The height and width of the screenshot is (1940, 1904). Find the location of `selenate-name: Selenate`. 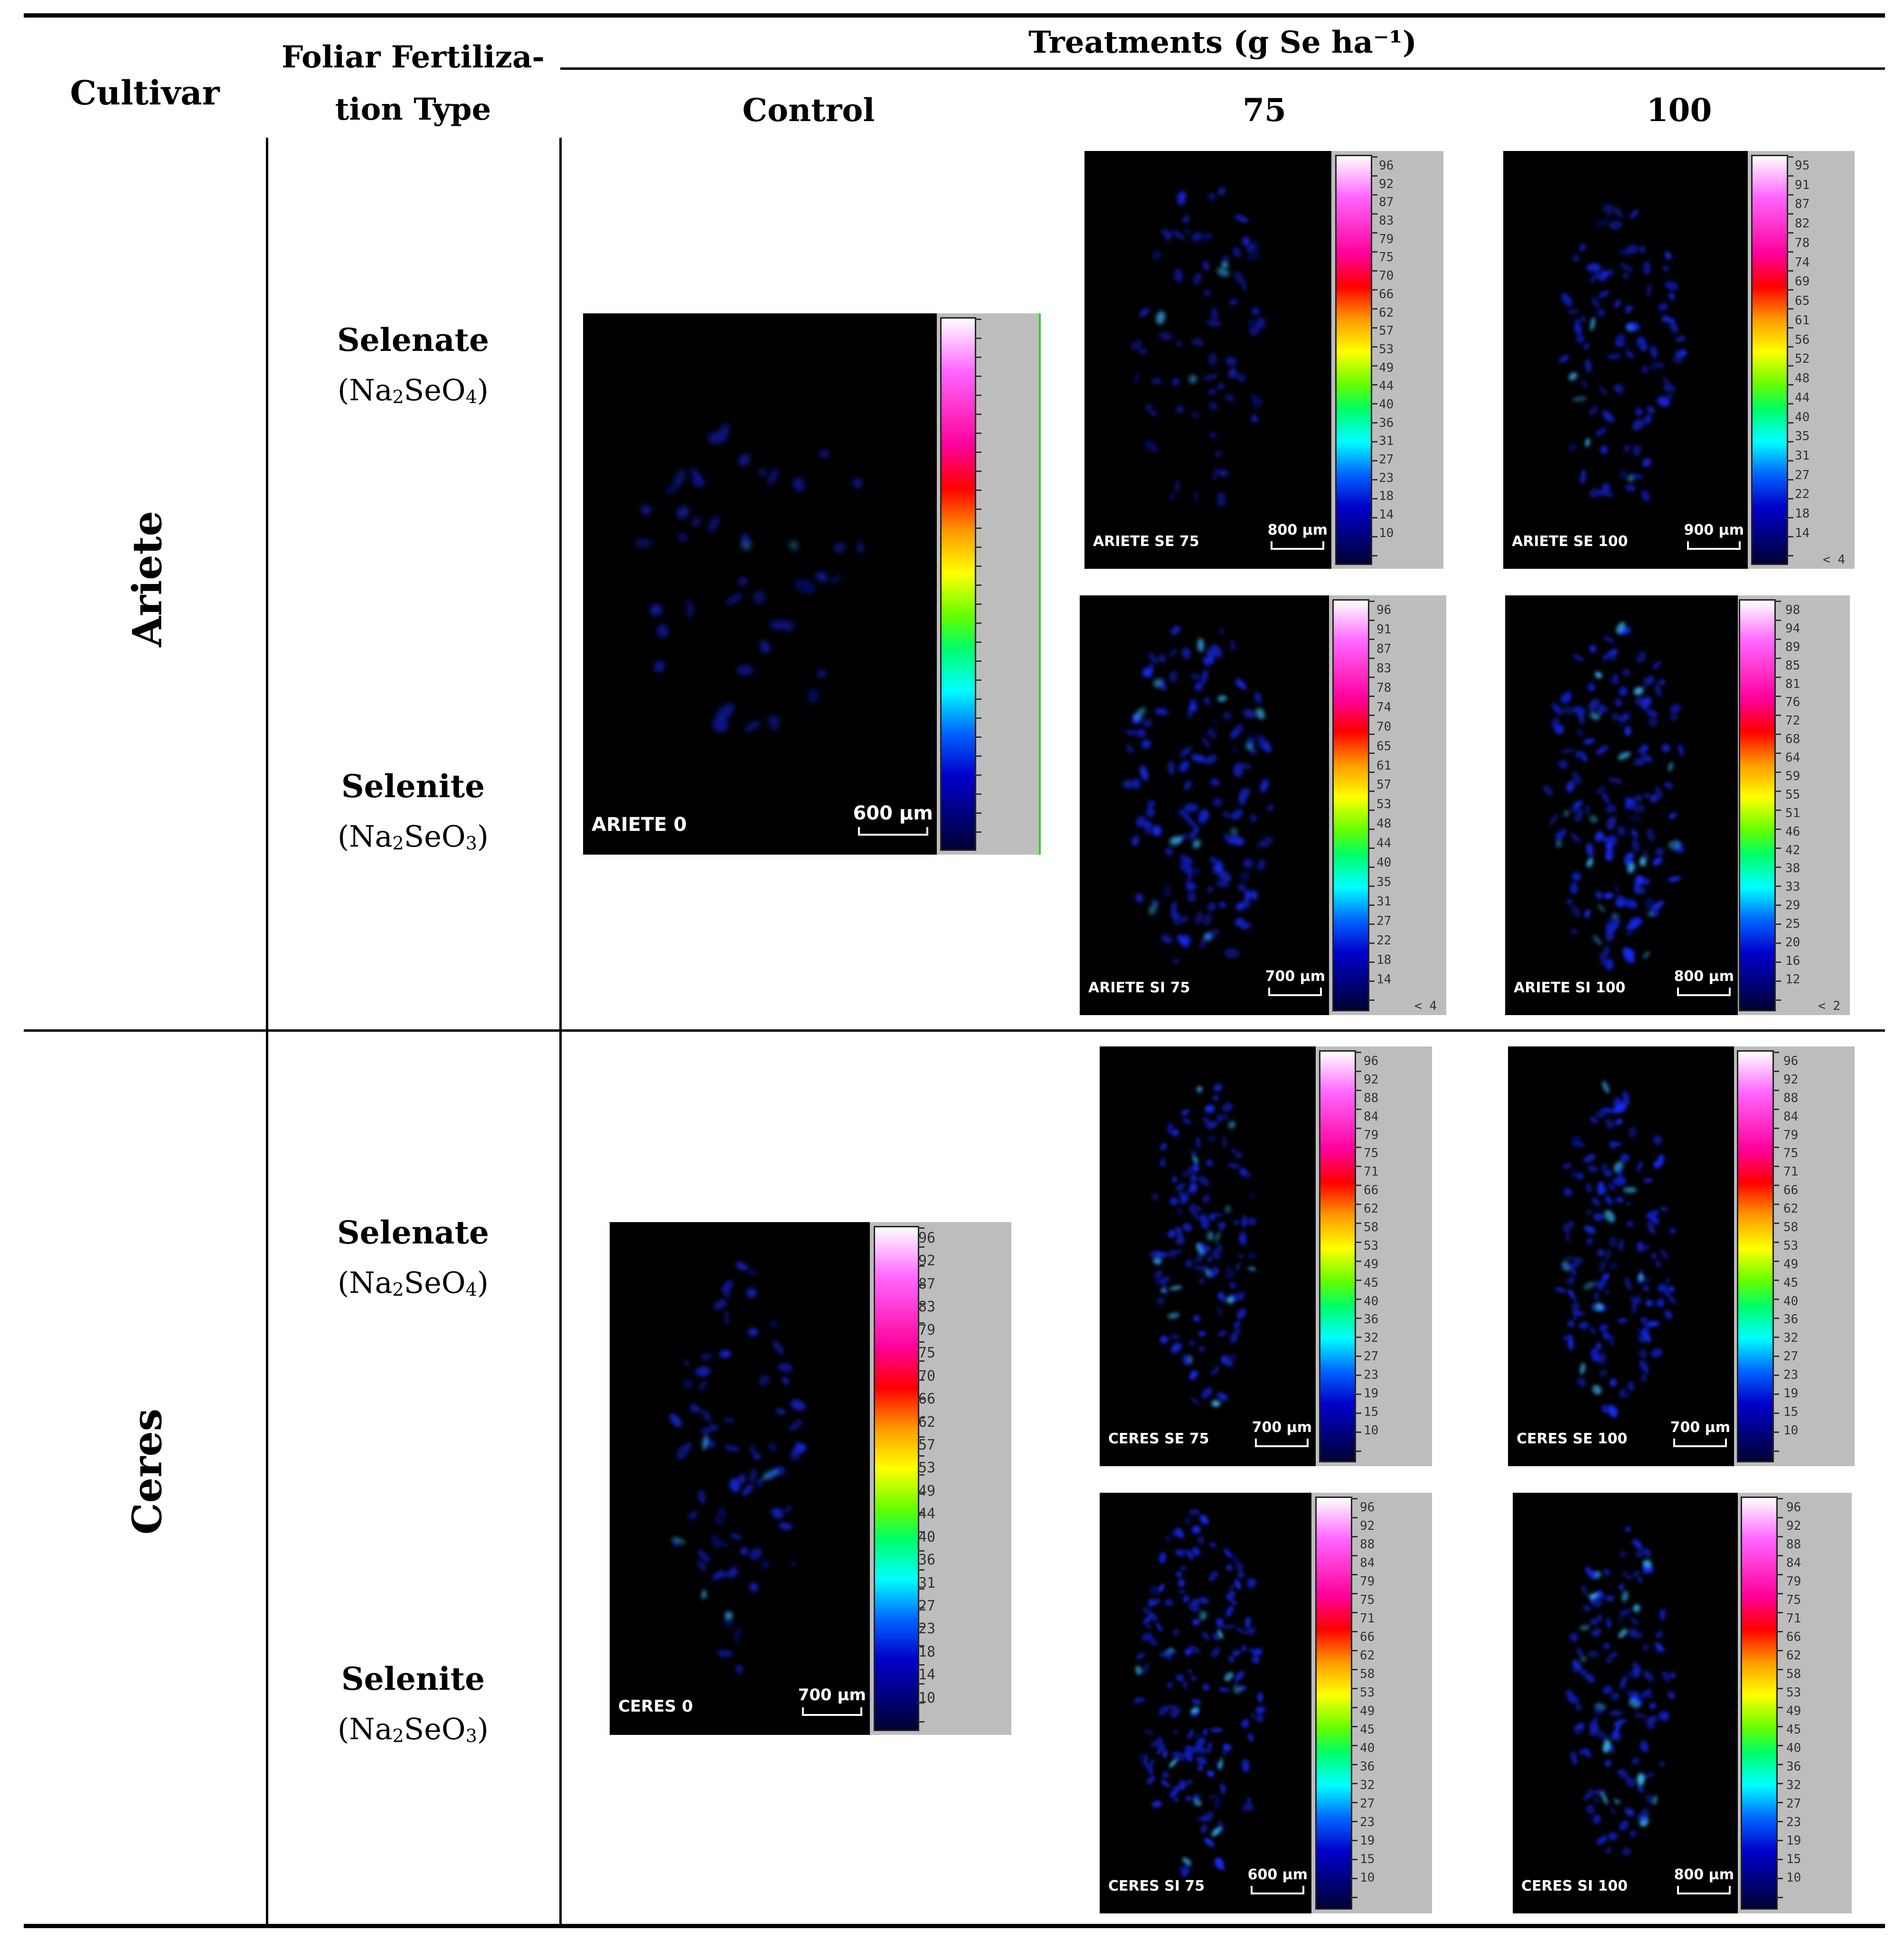

selenate-name: Selenate is located at coordinates (413, 340).